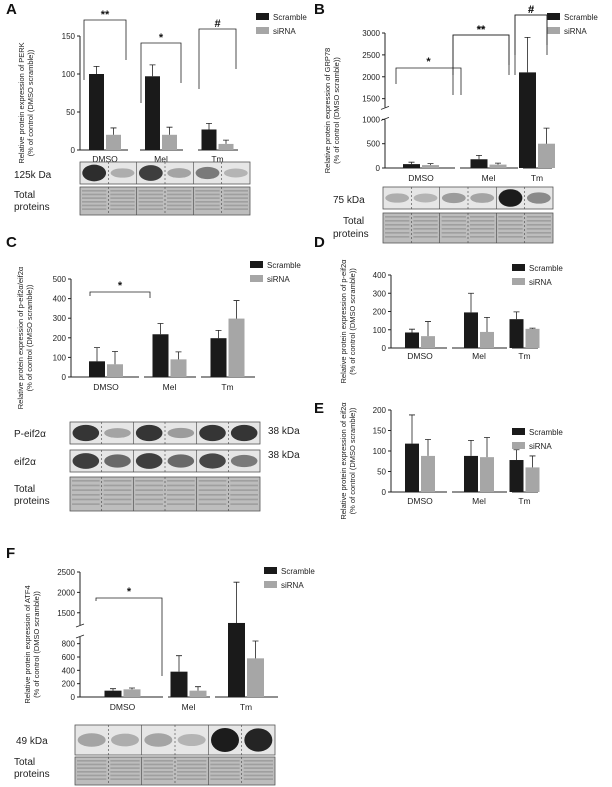 The image size is (612, 787). I want to click on bar-sirna-dmso, so click(113, 142).